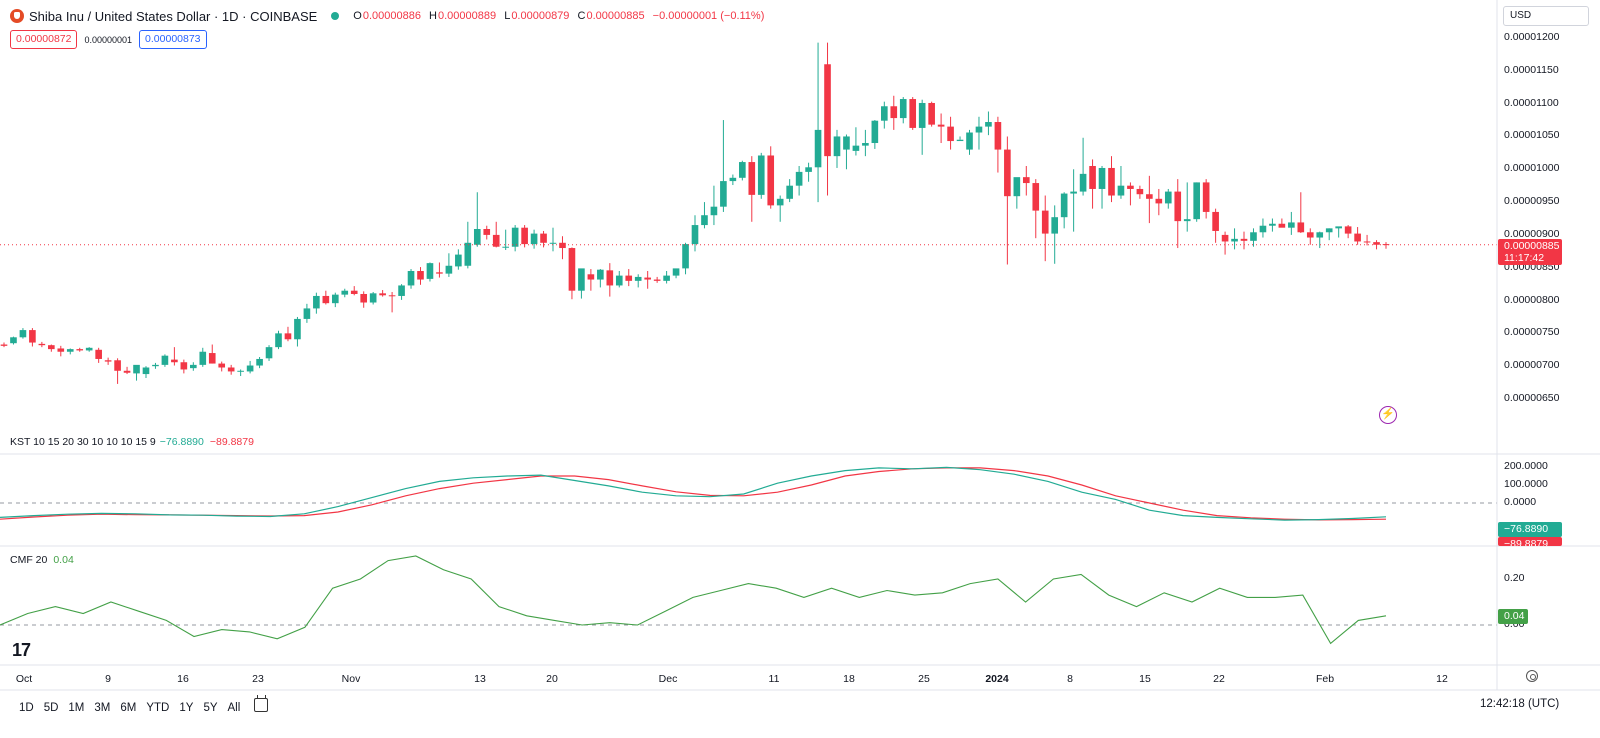 Image resolution: width=1600 pixels, height=738 pixels. Describe the element at coordinates (1442, 679) in the screenshot. I see `time-tick-label: 12` at that location.